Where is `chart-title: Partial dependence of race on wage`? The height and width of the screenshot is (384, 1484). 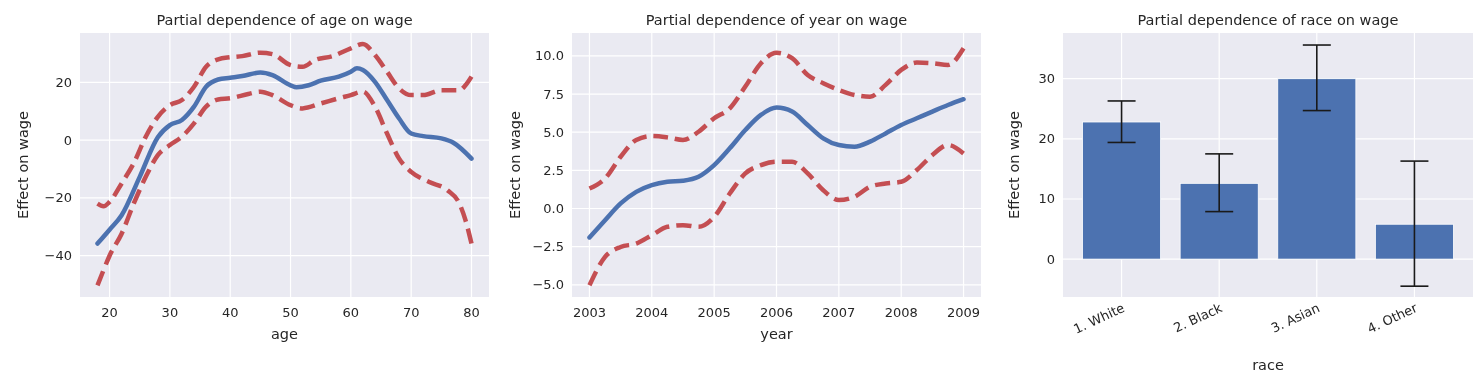
chart-title: Partial dependence of race on wage is located at coordinates (1268, 20).